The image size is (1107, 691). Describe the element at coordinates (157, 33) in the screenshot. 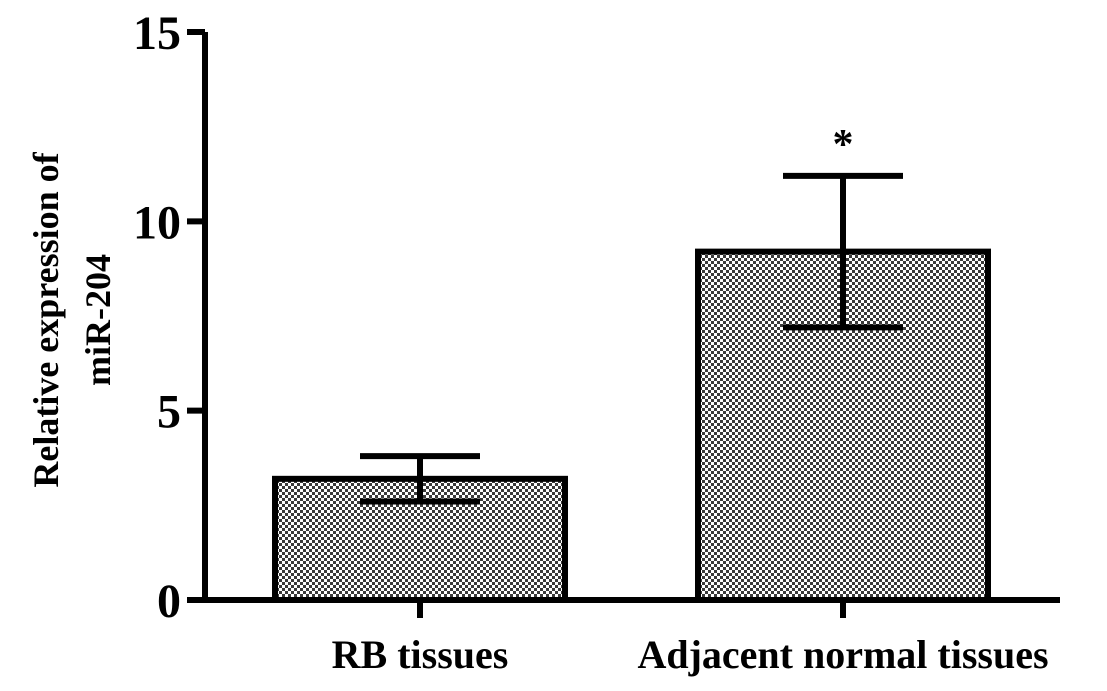

I see `y-tick-label: 15` at that location.